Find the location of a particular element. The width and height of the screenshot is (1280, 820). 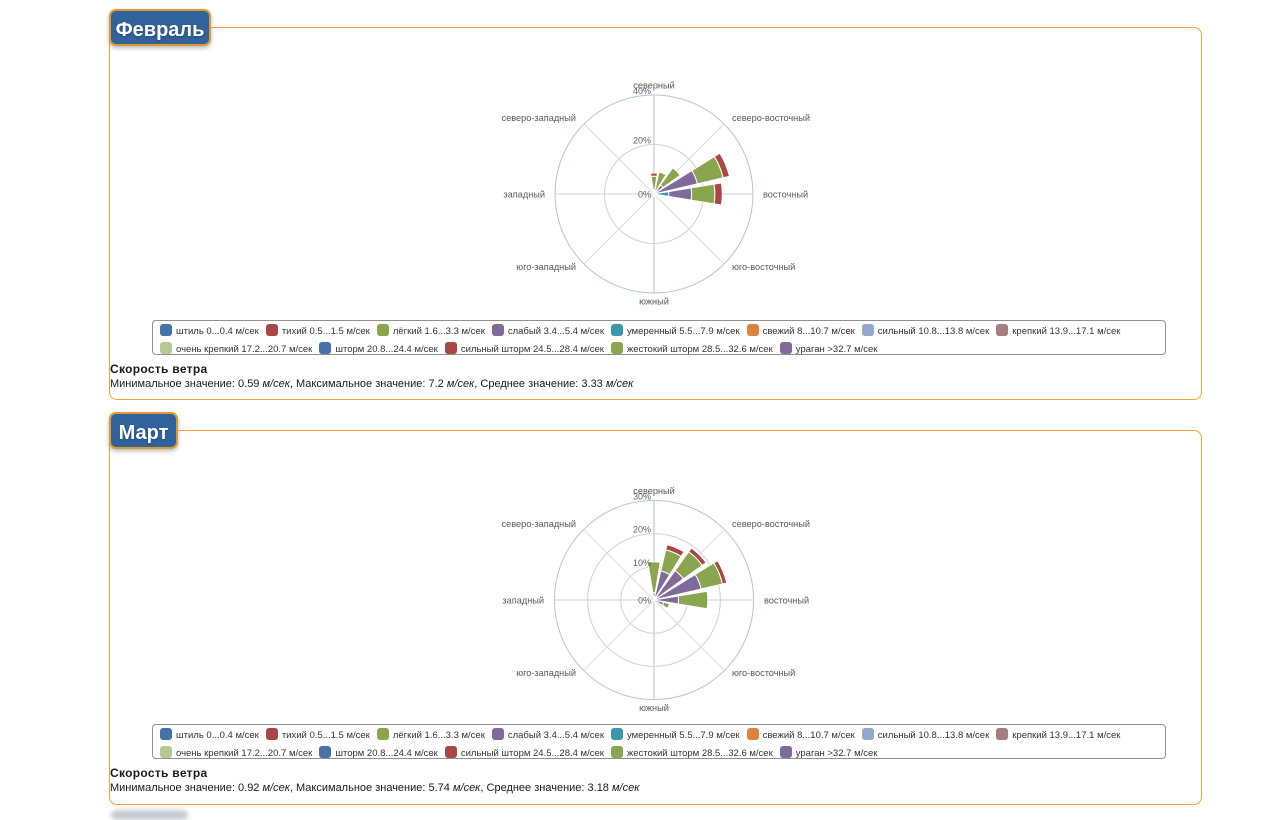

svg-text: 40% is located at coordinates (642, 91).